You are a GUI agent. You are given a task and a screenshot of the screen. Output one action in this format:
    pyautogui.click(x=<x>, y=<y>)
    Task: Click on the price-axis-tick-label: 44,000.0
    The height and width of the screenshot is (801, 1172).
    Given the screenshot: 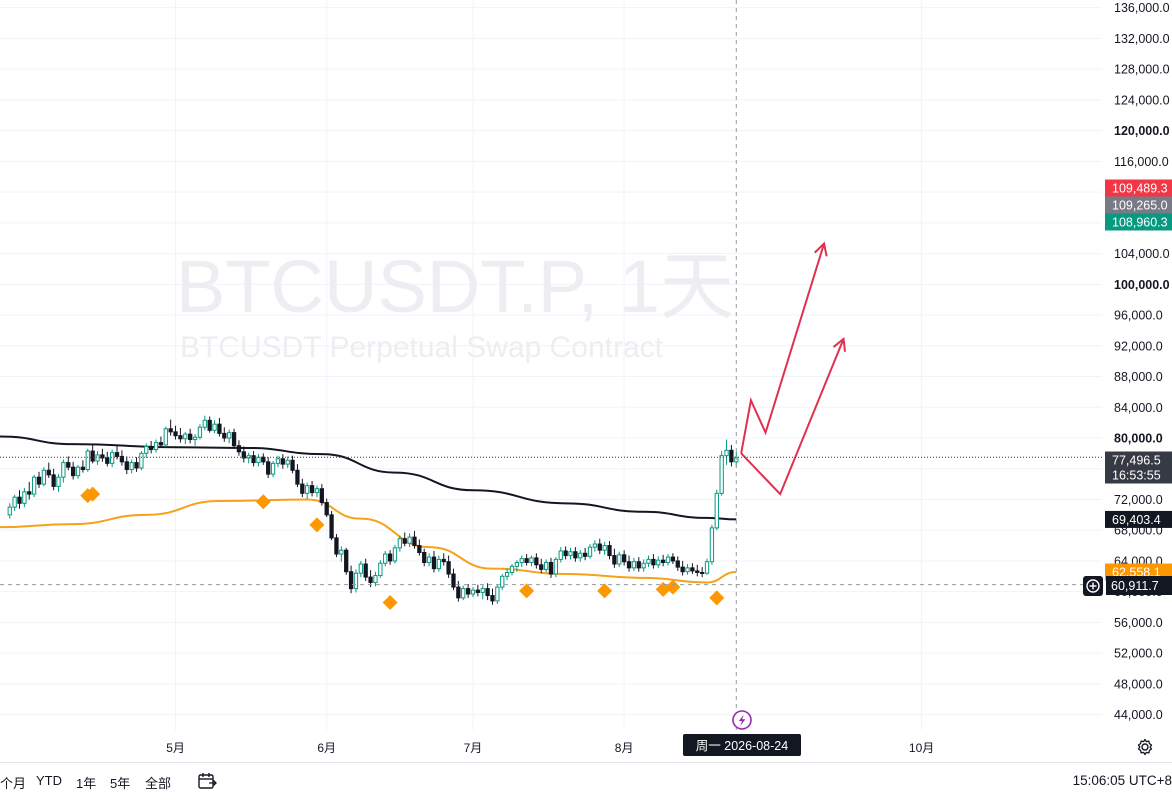 What is the action you would take?
    pyautogui.click(x=1138, y=715)
    